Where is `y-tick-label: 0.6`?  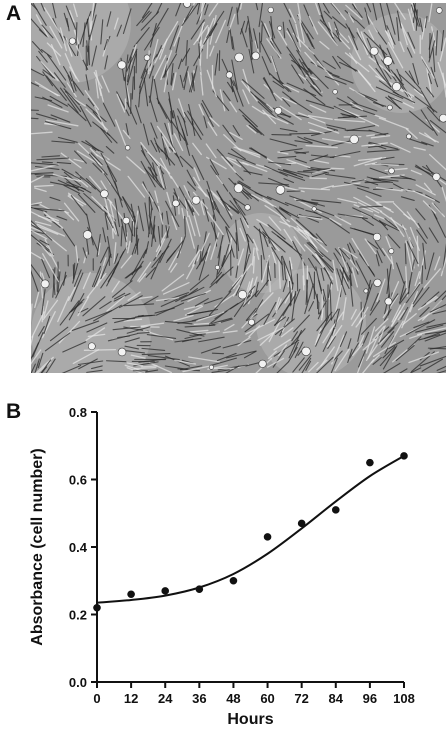 y-tick-label: 0.6 is located at coordinates (78, 480).